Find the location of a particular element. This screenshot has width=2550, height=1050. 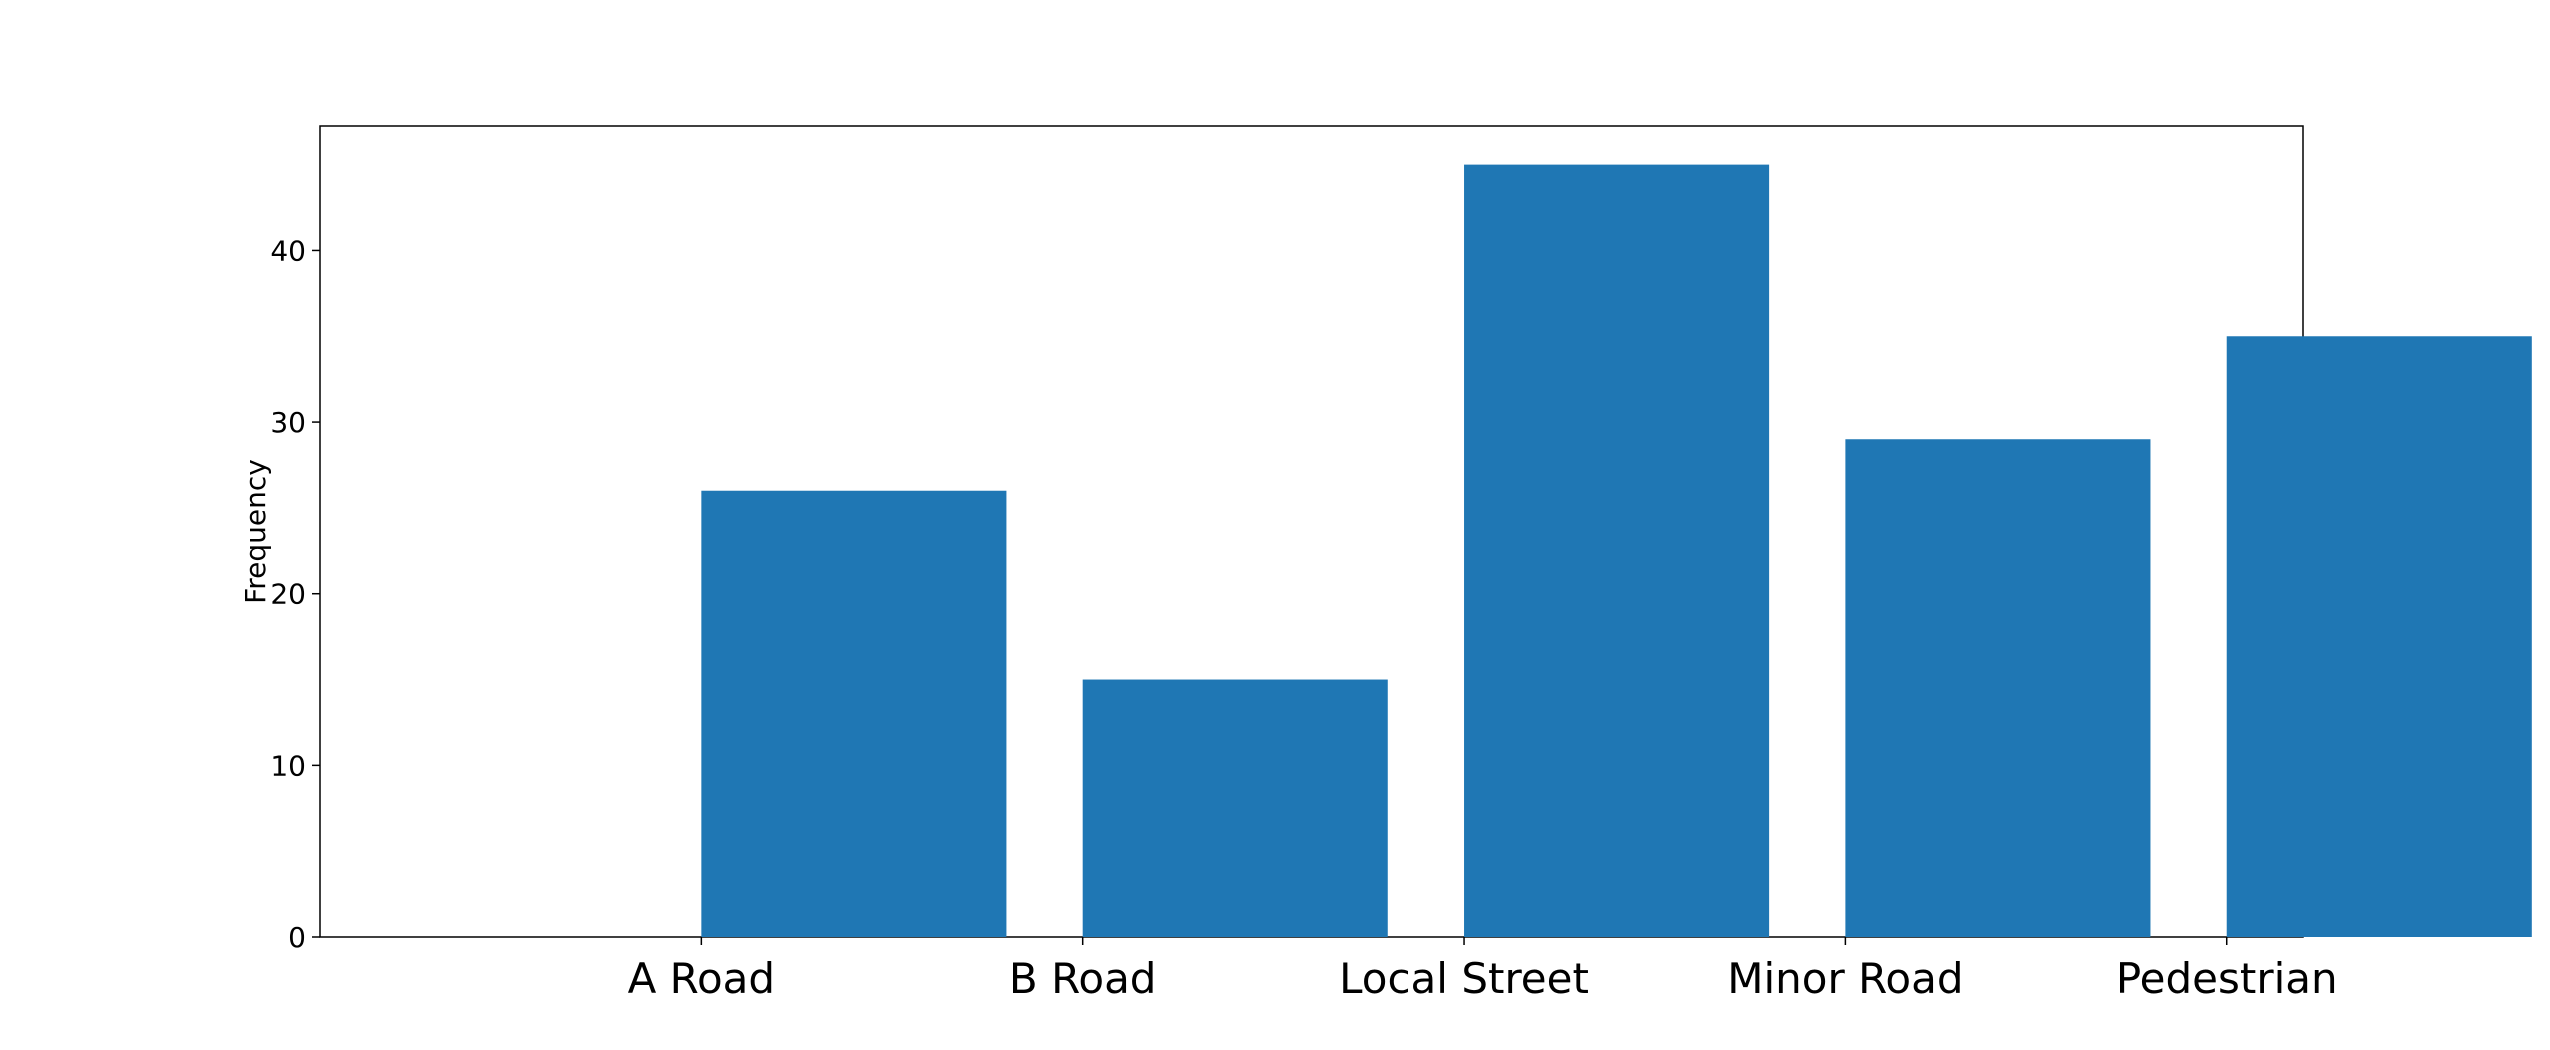

y-axis: 0 10 20 30 40 is located at coordinates (295, 594).